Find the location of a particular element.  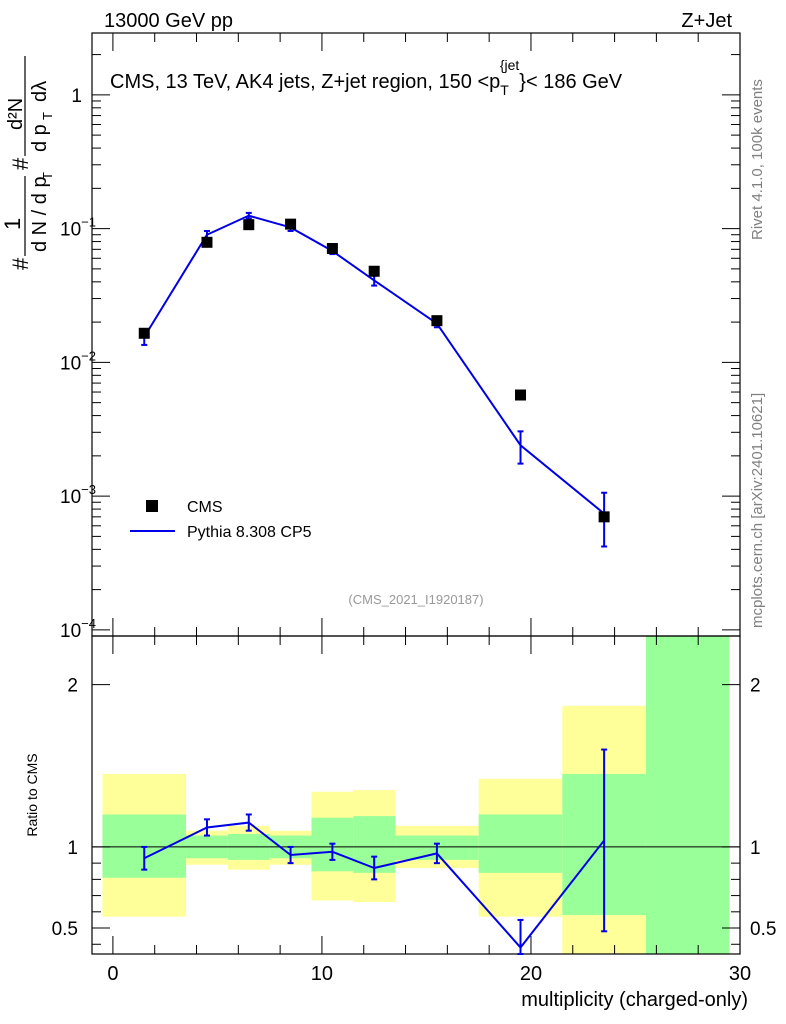

ylabel-one: 1 is located at coordinates (12, 224).